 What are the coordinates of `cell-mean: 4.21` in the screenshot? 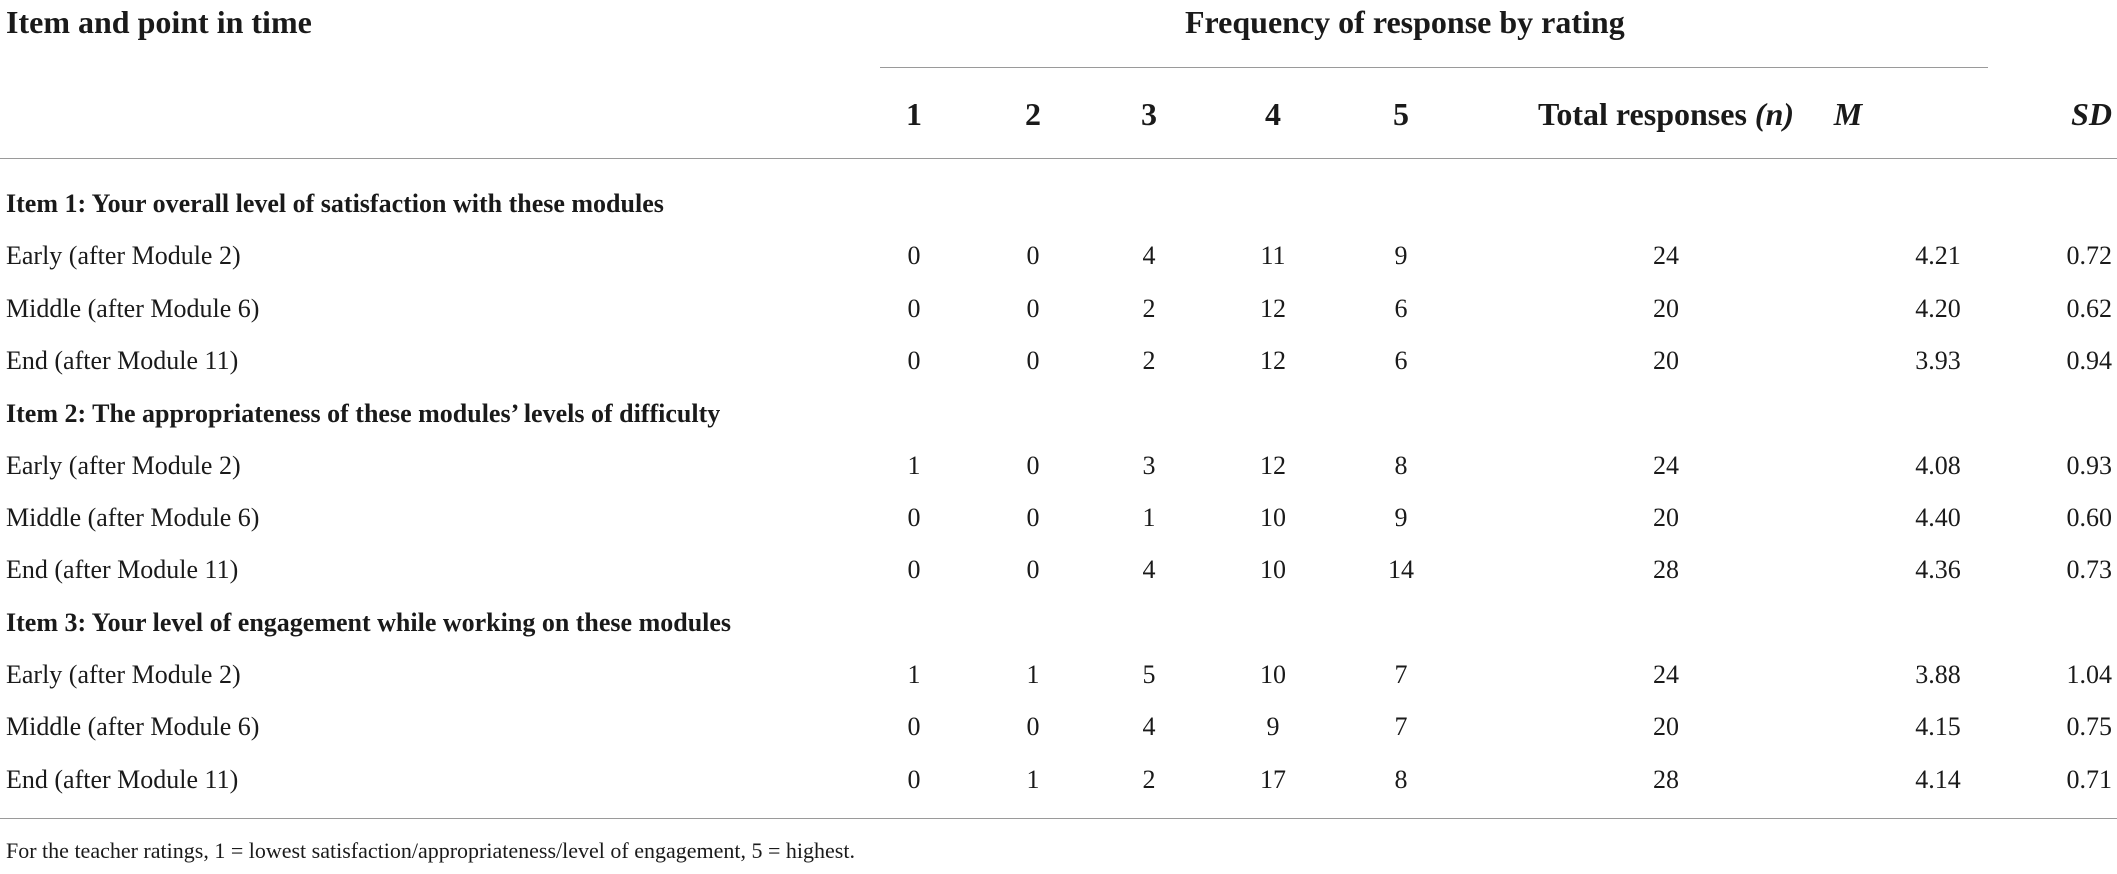 It's located at (1938, 255).